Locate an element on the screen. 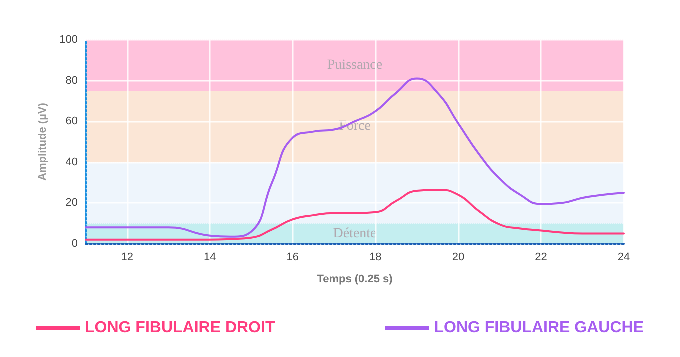 This screenshot has width=680, height=357. x-axis-title: Temps (0.25 s) is located at coordinates (355, 280).